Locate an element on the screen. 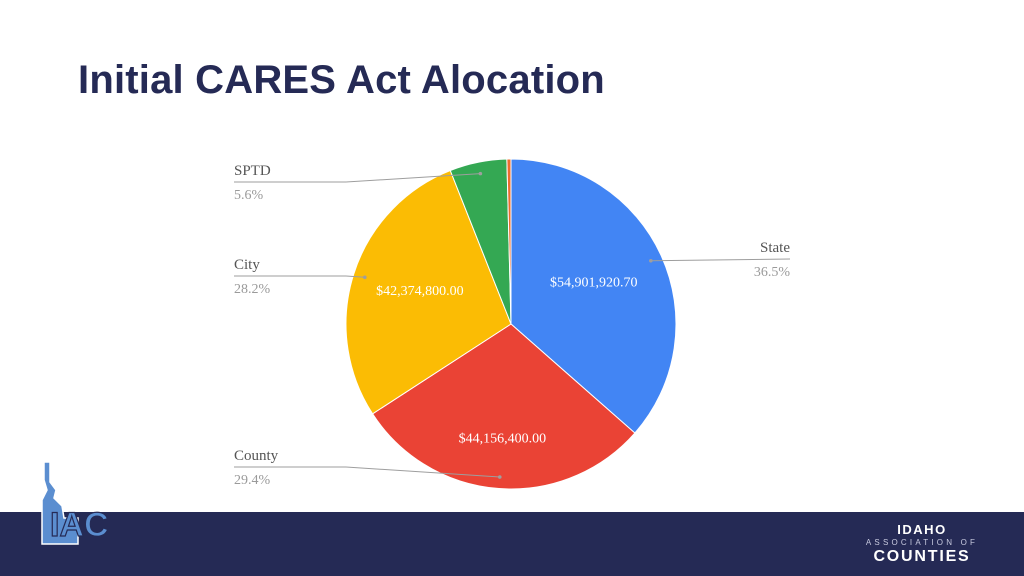 This screenshot has height=576, width=1024. brand-line-association: ASSOCIATION OF is located at coordinates (922, 542).